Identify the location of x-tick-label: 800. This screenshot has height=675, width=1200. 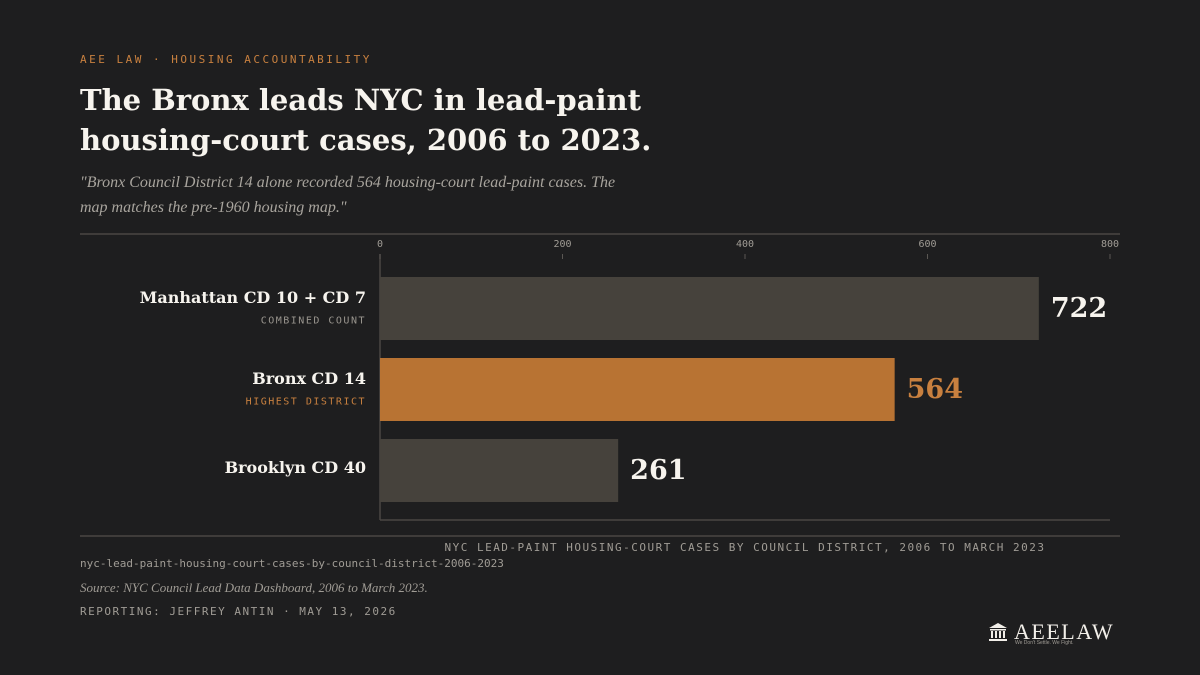
(1110, 244).